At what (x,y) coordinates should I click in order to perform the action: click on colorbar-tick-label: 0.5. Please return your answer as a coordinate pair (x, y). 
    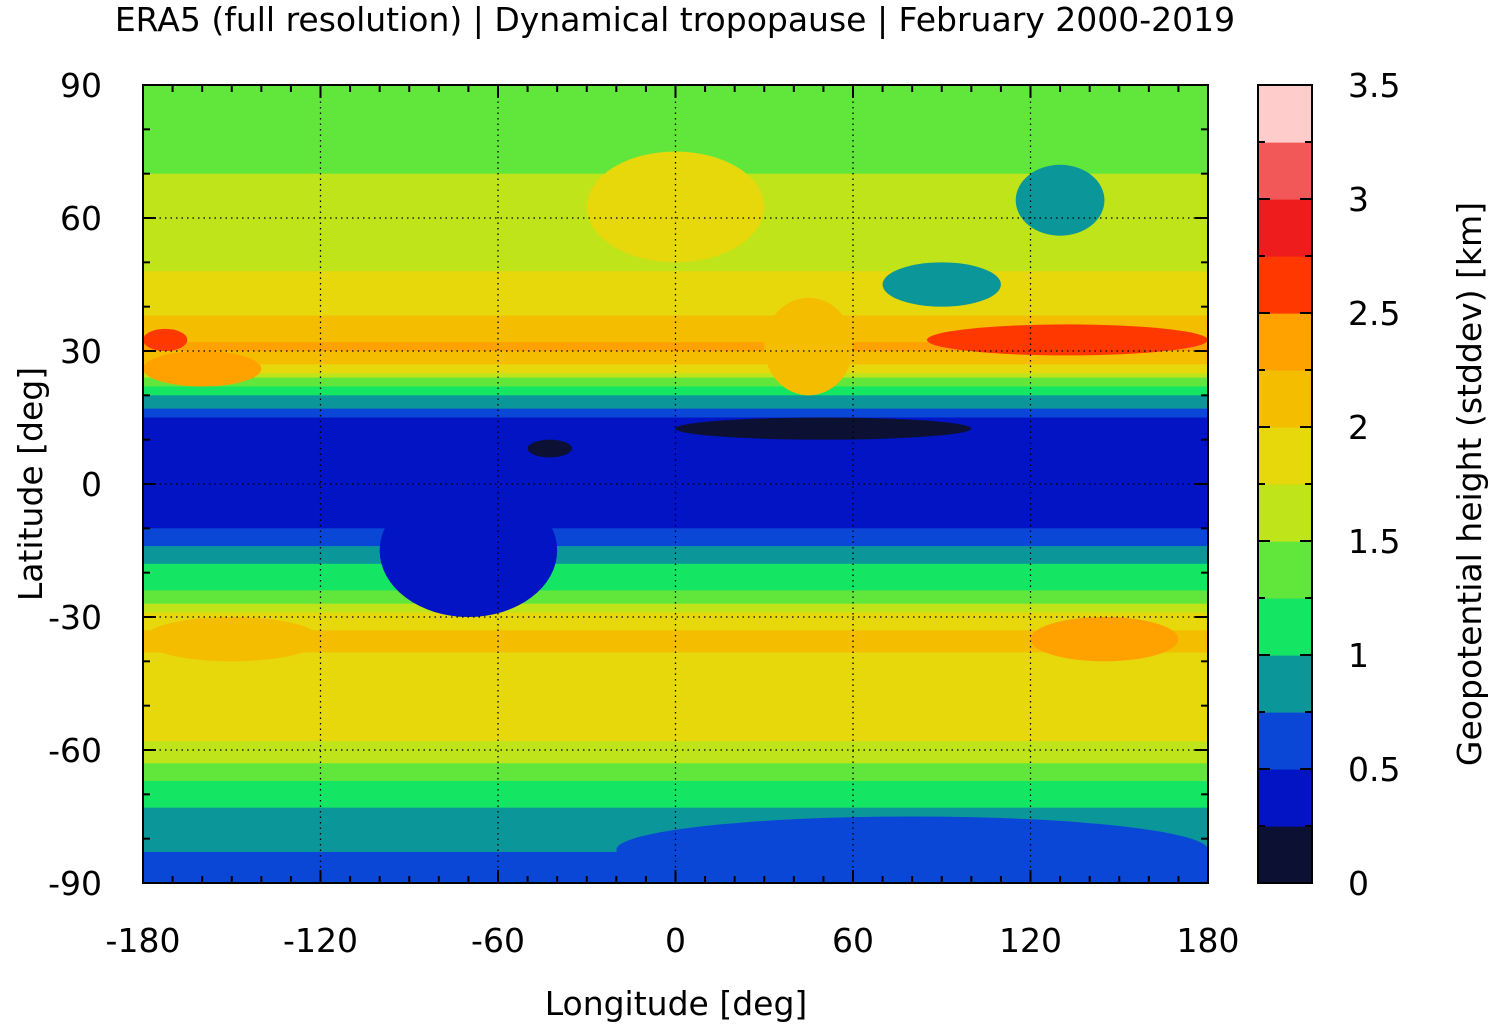
    Looking at the image, I should click on (1374, 769).